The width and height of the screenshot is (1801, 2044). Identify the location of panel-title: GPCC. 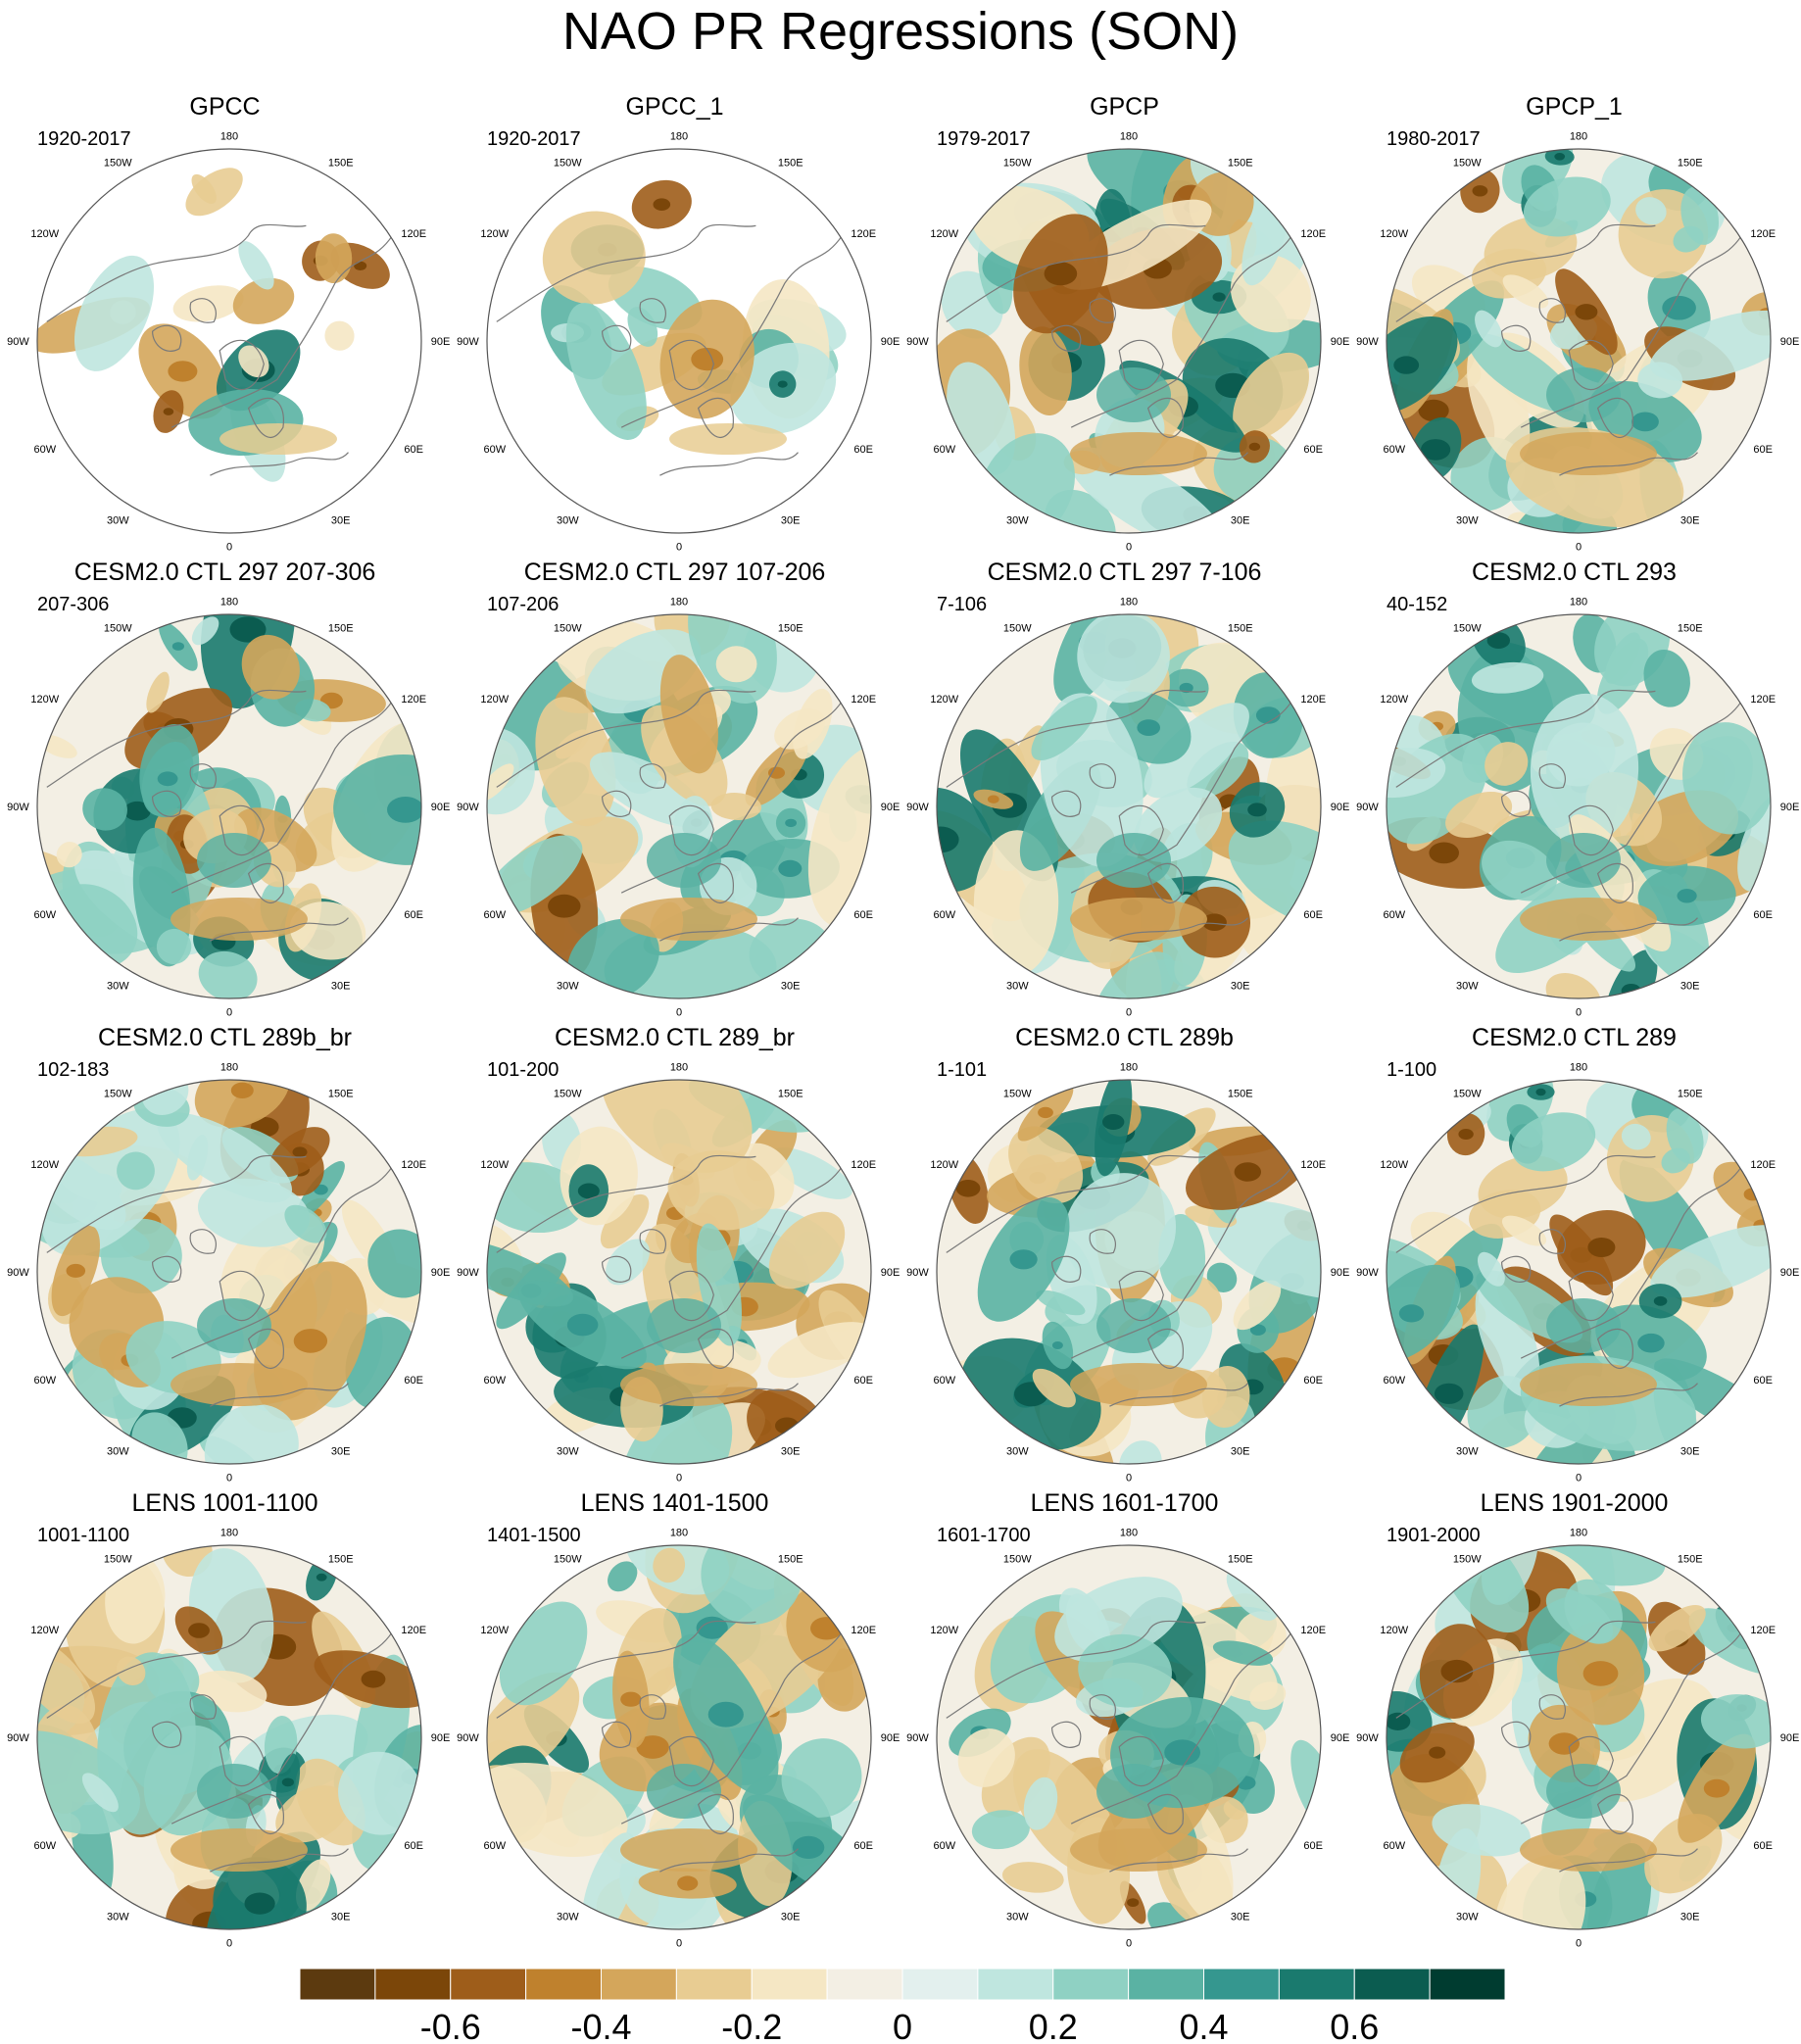
(225, 107).